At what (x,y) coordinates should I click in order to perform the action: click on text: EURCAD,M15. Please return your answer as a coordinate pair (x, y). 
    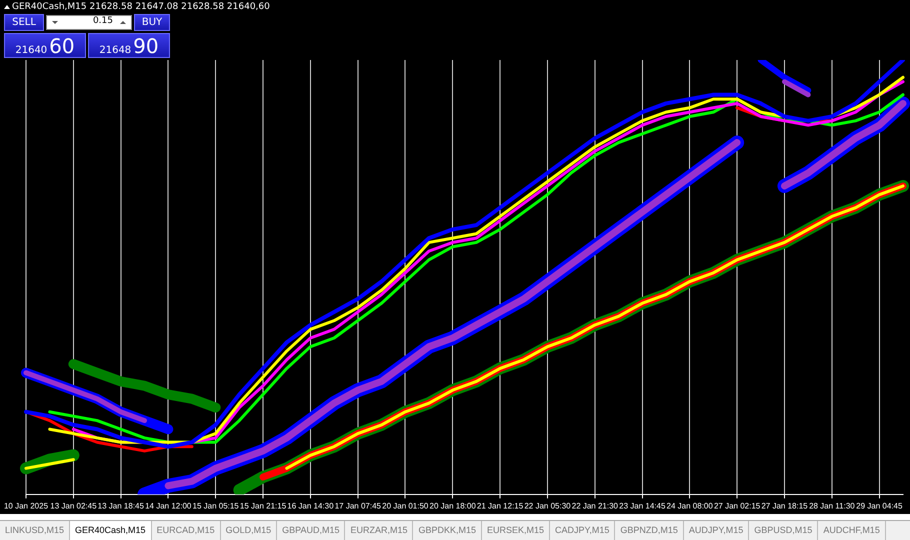
    Looking at the image, I should click on (186, 530).